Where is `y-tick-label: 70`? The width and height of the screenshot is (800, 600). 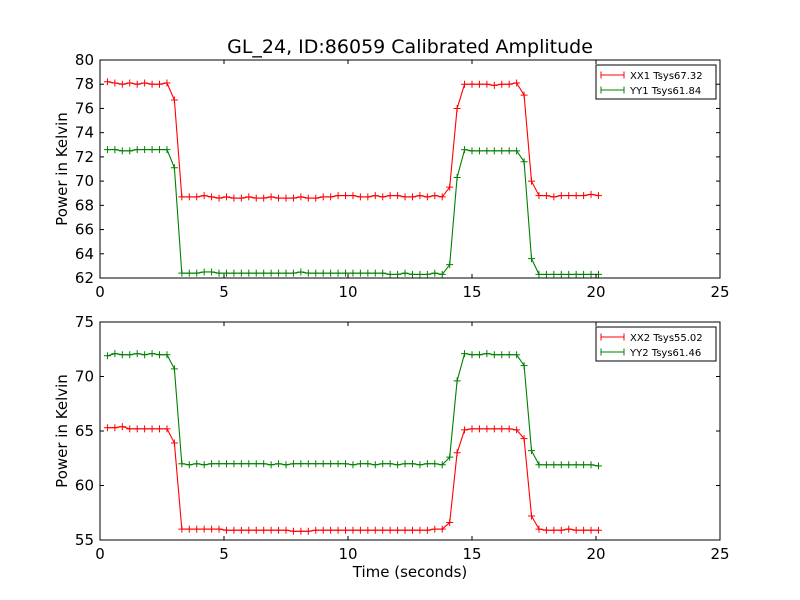
y-tick-label: 70 is located at coordinates (84, 181).